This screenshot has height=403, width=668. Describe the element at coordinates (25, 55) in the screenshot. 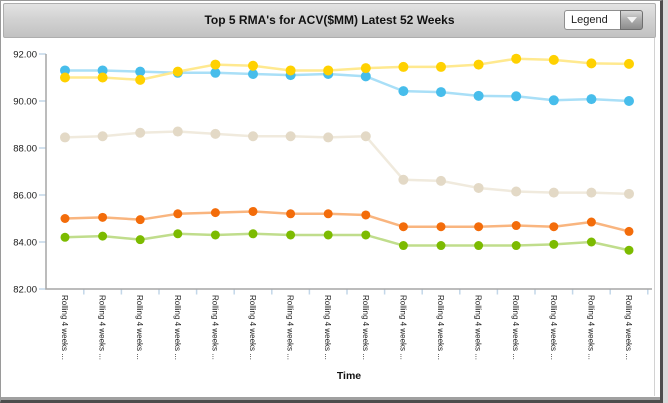

I see `y-axis-label: 92.00` at that location.